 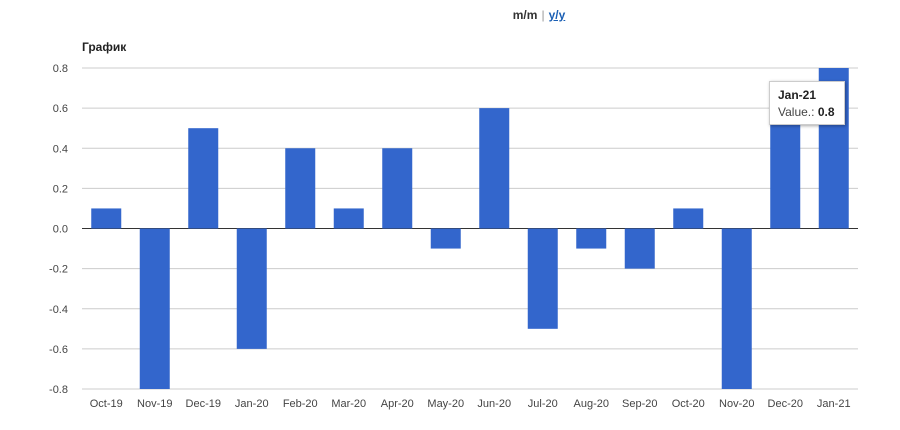 What do you see at coordinates (60, 149) in the screenshot?
I see `y-tick-label: 0.4` at bounding box center [60, 149].